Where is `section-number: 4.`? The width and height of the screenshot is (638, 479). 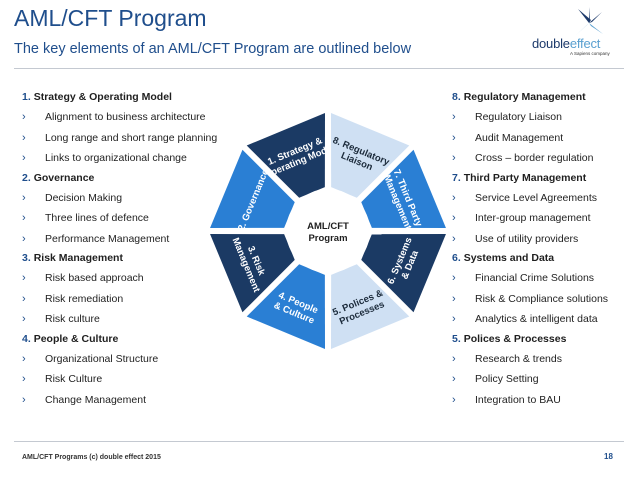
section-number: 4. is located at coordinates (26, 338).